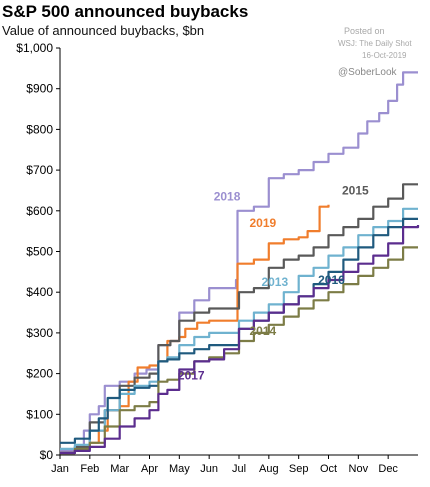 The height and width of the screenshot is (487, 430). What do you see at coordinates (263, 331) in the screenshot?
I see `series-label-2014: 2014` at bounding box center [263, 331].